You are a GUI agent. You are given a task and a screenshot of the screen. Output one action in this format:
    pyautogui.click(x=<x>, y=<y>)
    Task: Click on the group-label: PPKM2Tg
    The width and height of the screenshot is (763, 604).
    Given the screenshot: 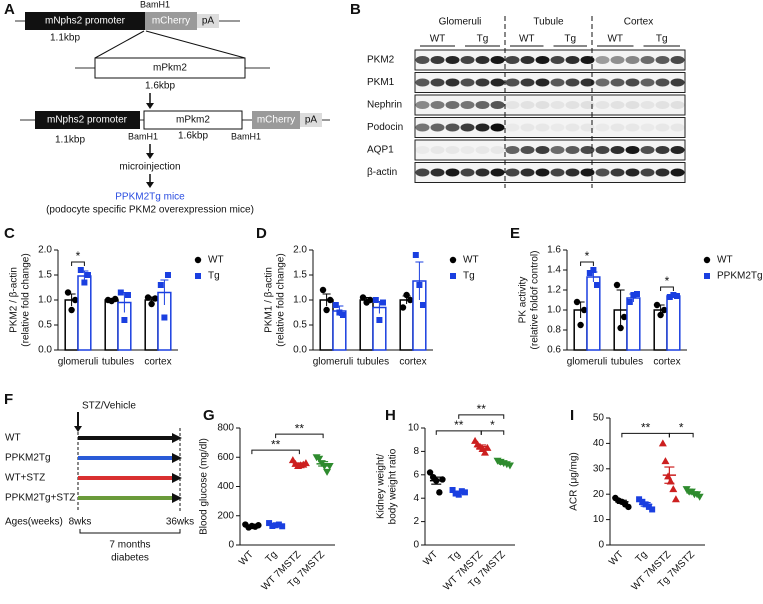 What is the action you would take?
    pyautogui.click(x=28, y=458)
    